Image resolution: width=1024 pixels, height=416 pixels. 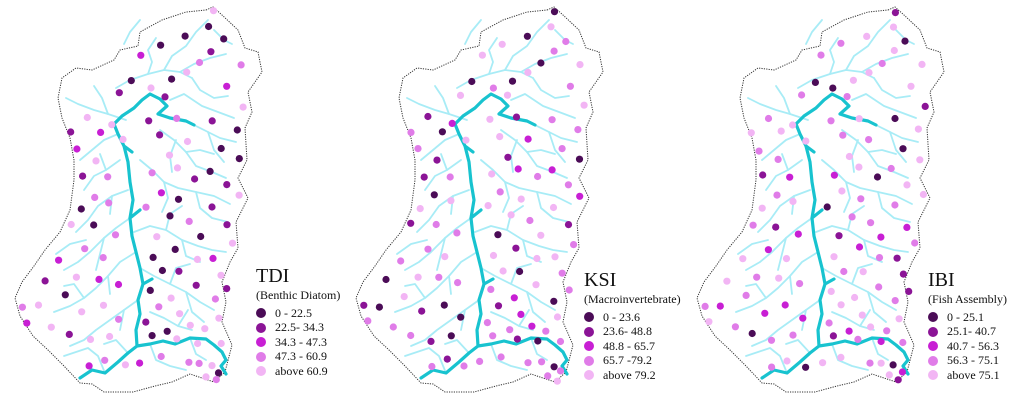 I want to click on legend-swatch, so click(x=589, y=346).